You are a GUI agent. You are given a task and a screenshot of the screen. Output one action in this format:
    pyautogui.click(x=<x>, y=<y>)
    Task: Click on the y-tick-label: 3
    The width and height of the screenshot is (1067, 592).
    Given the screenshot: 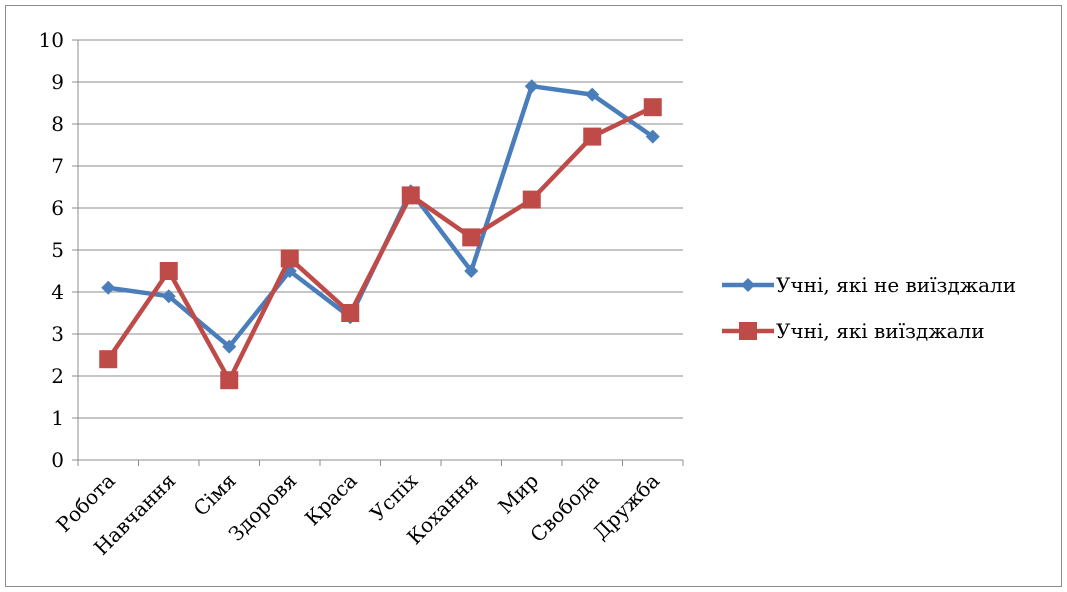 What is the action you would take?
    pyautogui.click(x=57, y=334)
    